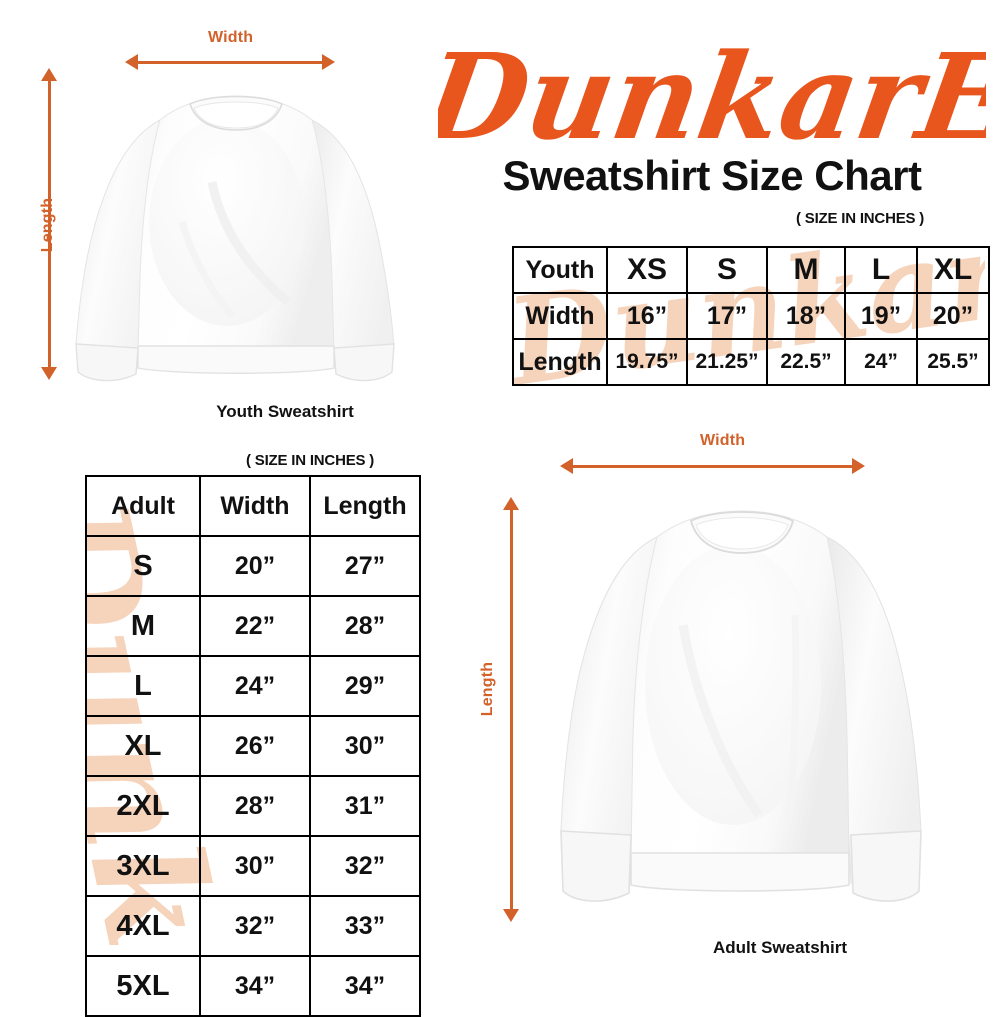  What do you see at coordinates (953, 316) in the screenshot?
I see `youth-width-cell: 20”` at bounding box center [953, 316].